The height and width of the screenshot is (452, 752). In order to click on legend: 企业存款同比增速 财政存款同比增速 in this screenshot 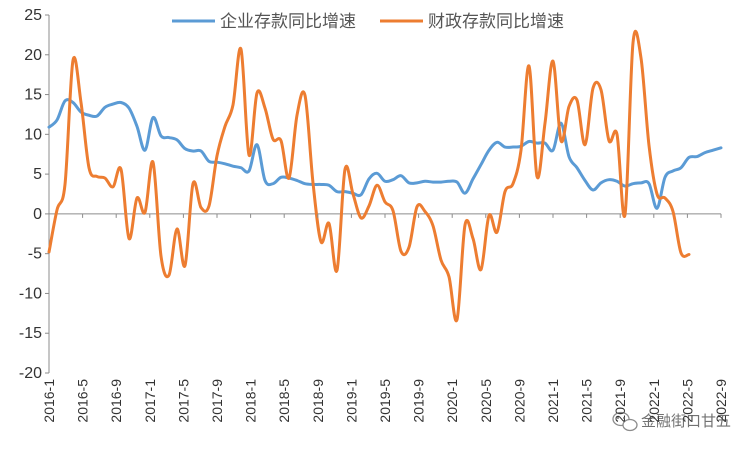, I will do `click(368, 22)`.